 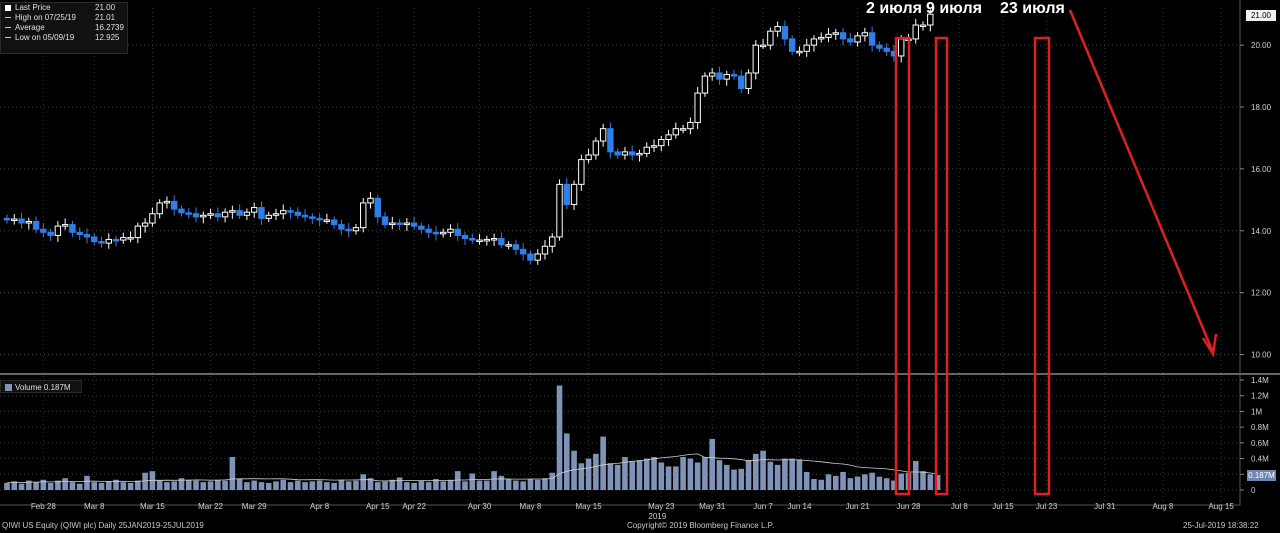 What do you see at coordinates (1141, 180) in the screenshot?
I see `trend-arrow-line` at bounding box center [1141, 180].